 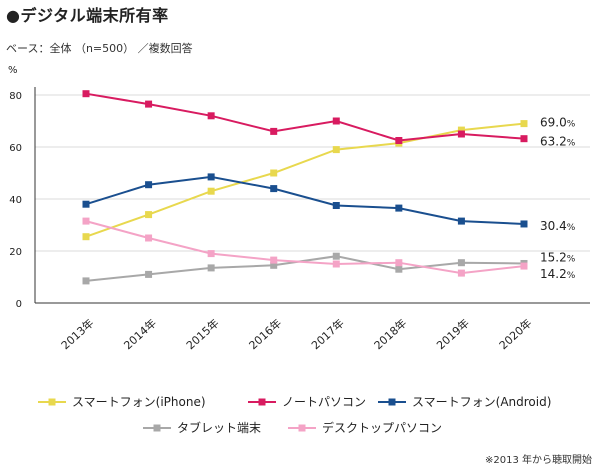 I want to click on end-label-suffix-3: %, so click(x=571, y=259).